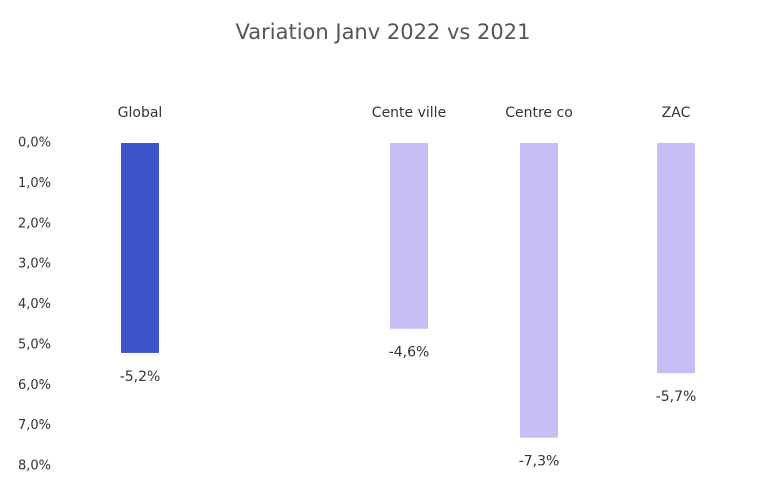 This screenshot has width=766, height=489. Describe the element at coordinates (34, 425) in the screenshot. I see `y-tick-label: 7,0%` at that location.